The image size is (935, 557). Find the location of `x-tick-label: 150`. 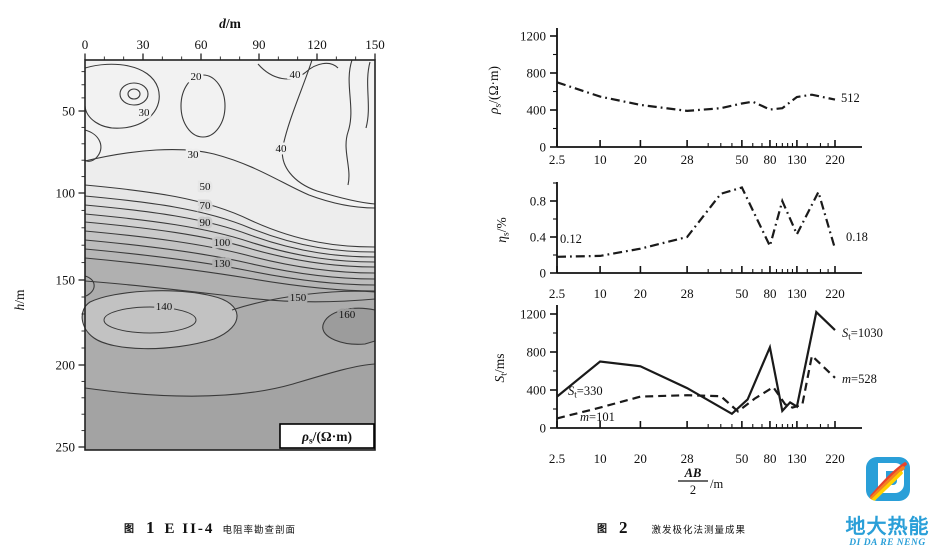

x-tick-label: 150 is located at coordinates (375, 44).